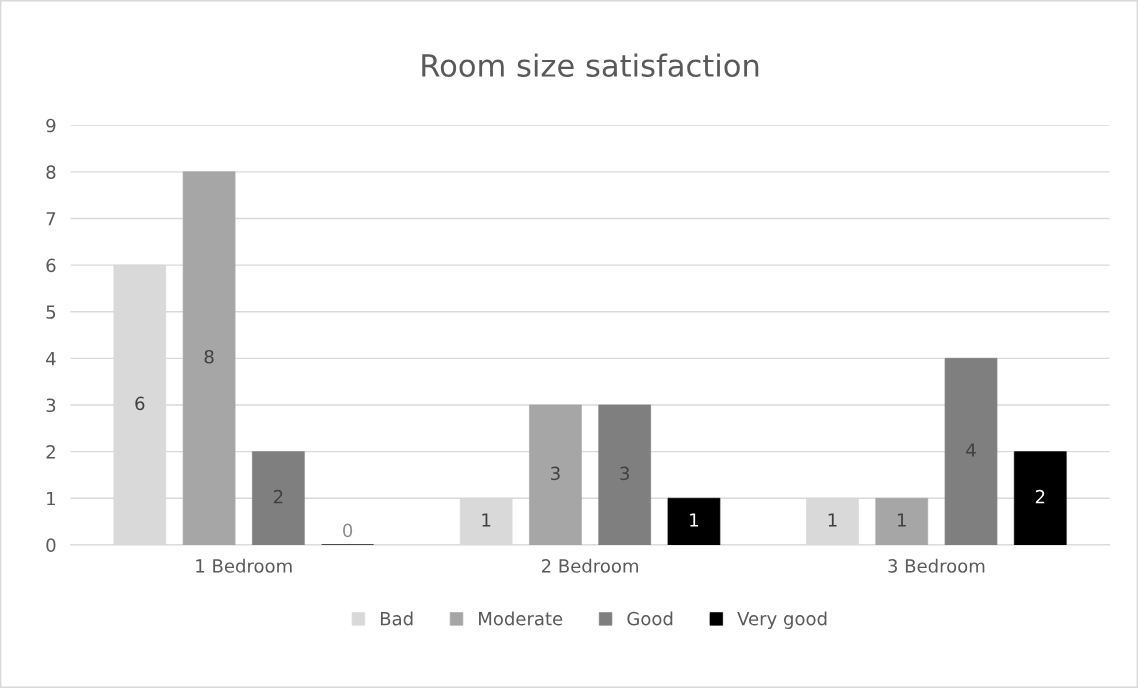  Describe the element at coordinates (244, 565) in the screenshot. I see `x-tick-label: 1 Bedroom` at that location.